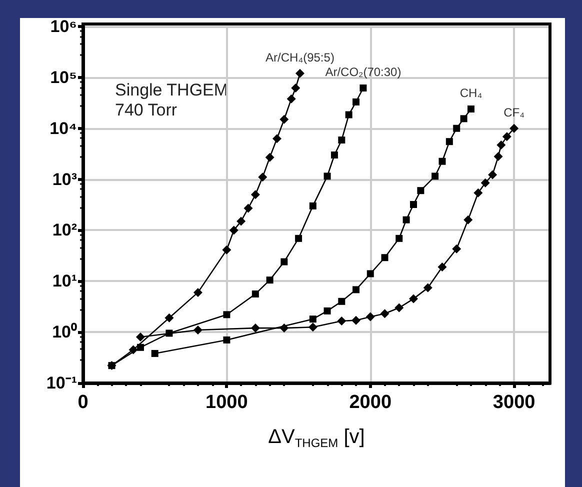 This screenshot has height=487, width=582. I want to click on x-tick-label: 1000, so click(227, 402).